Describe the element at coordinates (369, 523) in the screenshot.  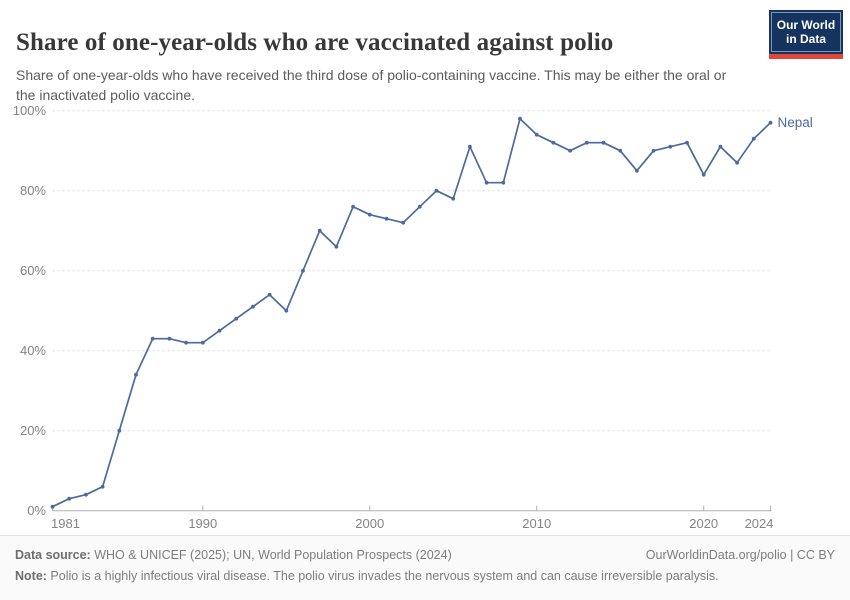
I see `x-tick-label: 2000` at that location.